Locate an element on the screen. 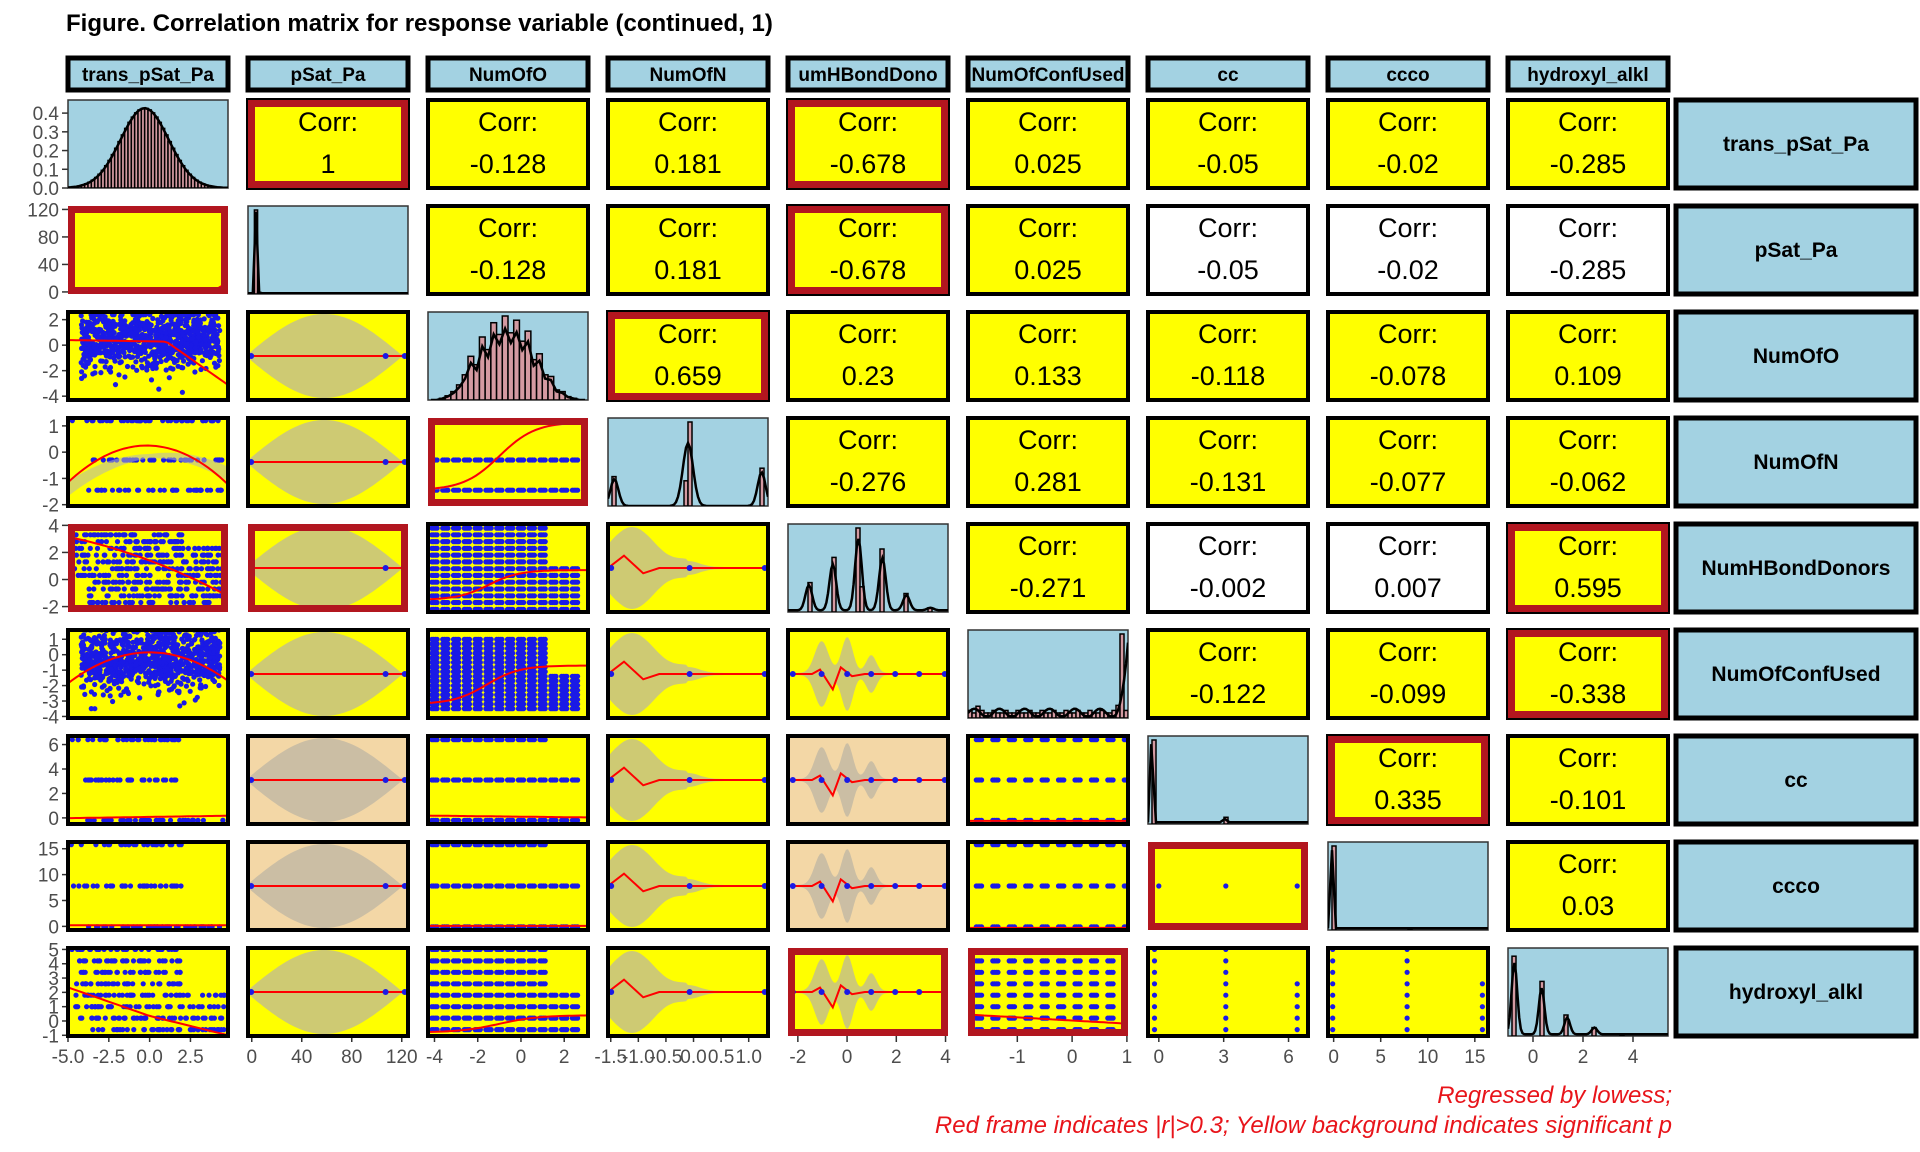 Image resolution: width=1920 pixels, height=1152 pixels. corr-value: -0.276 is located at coordinates (868, 482).